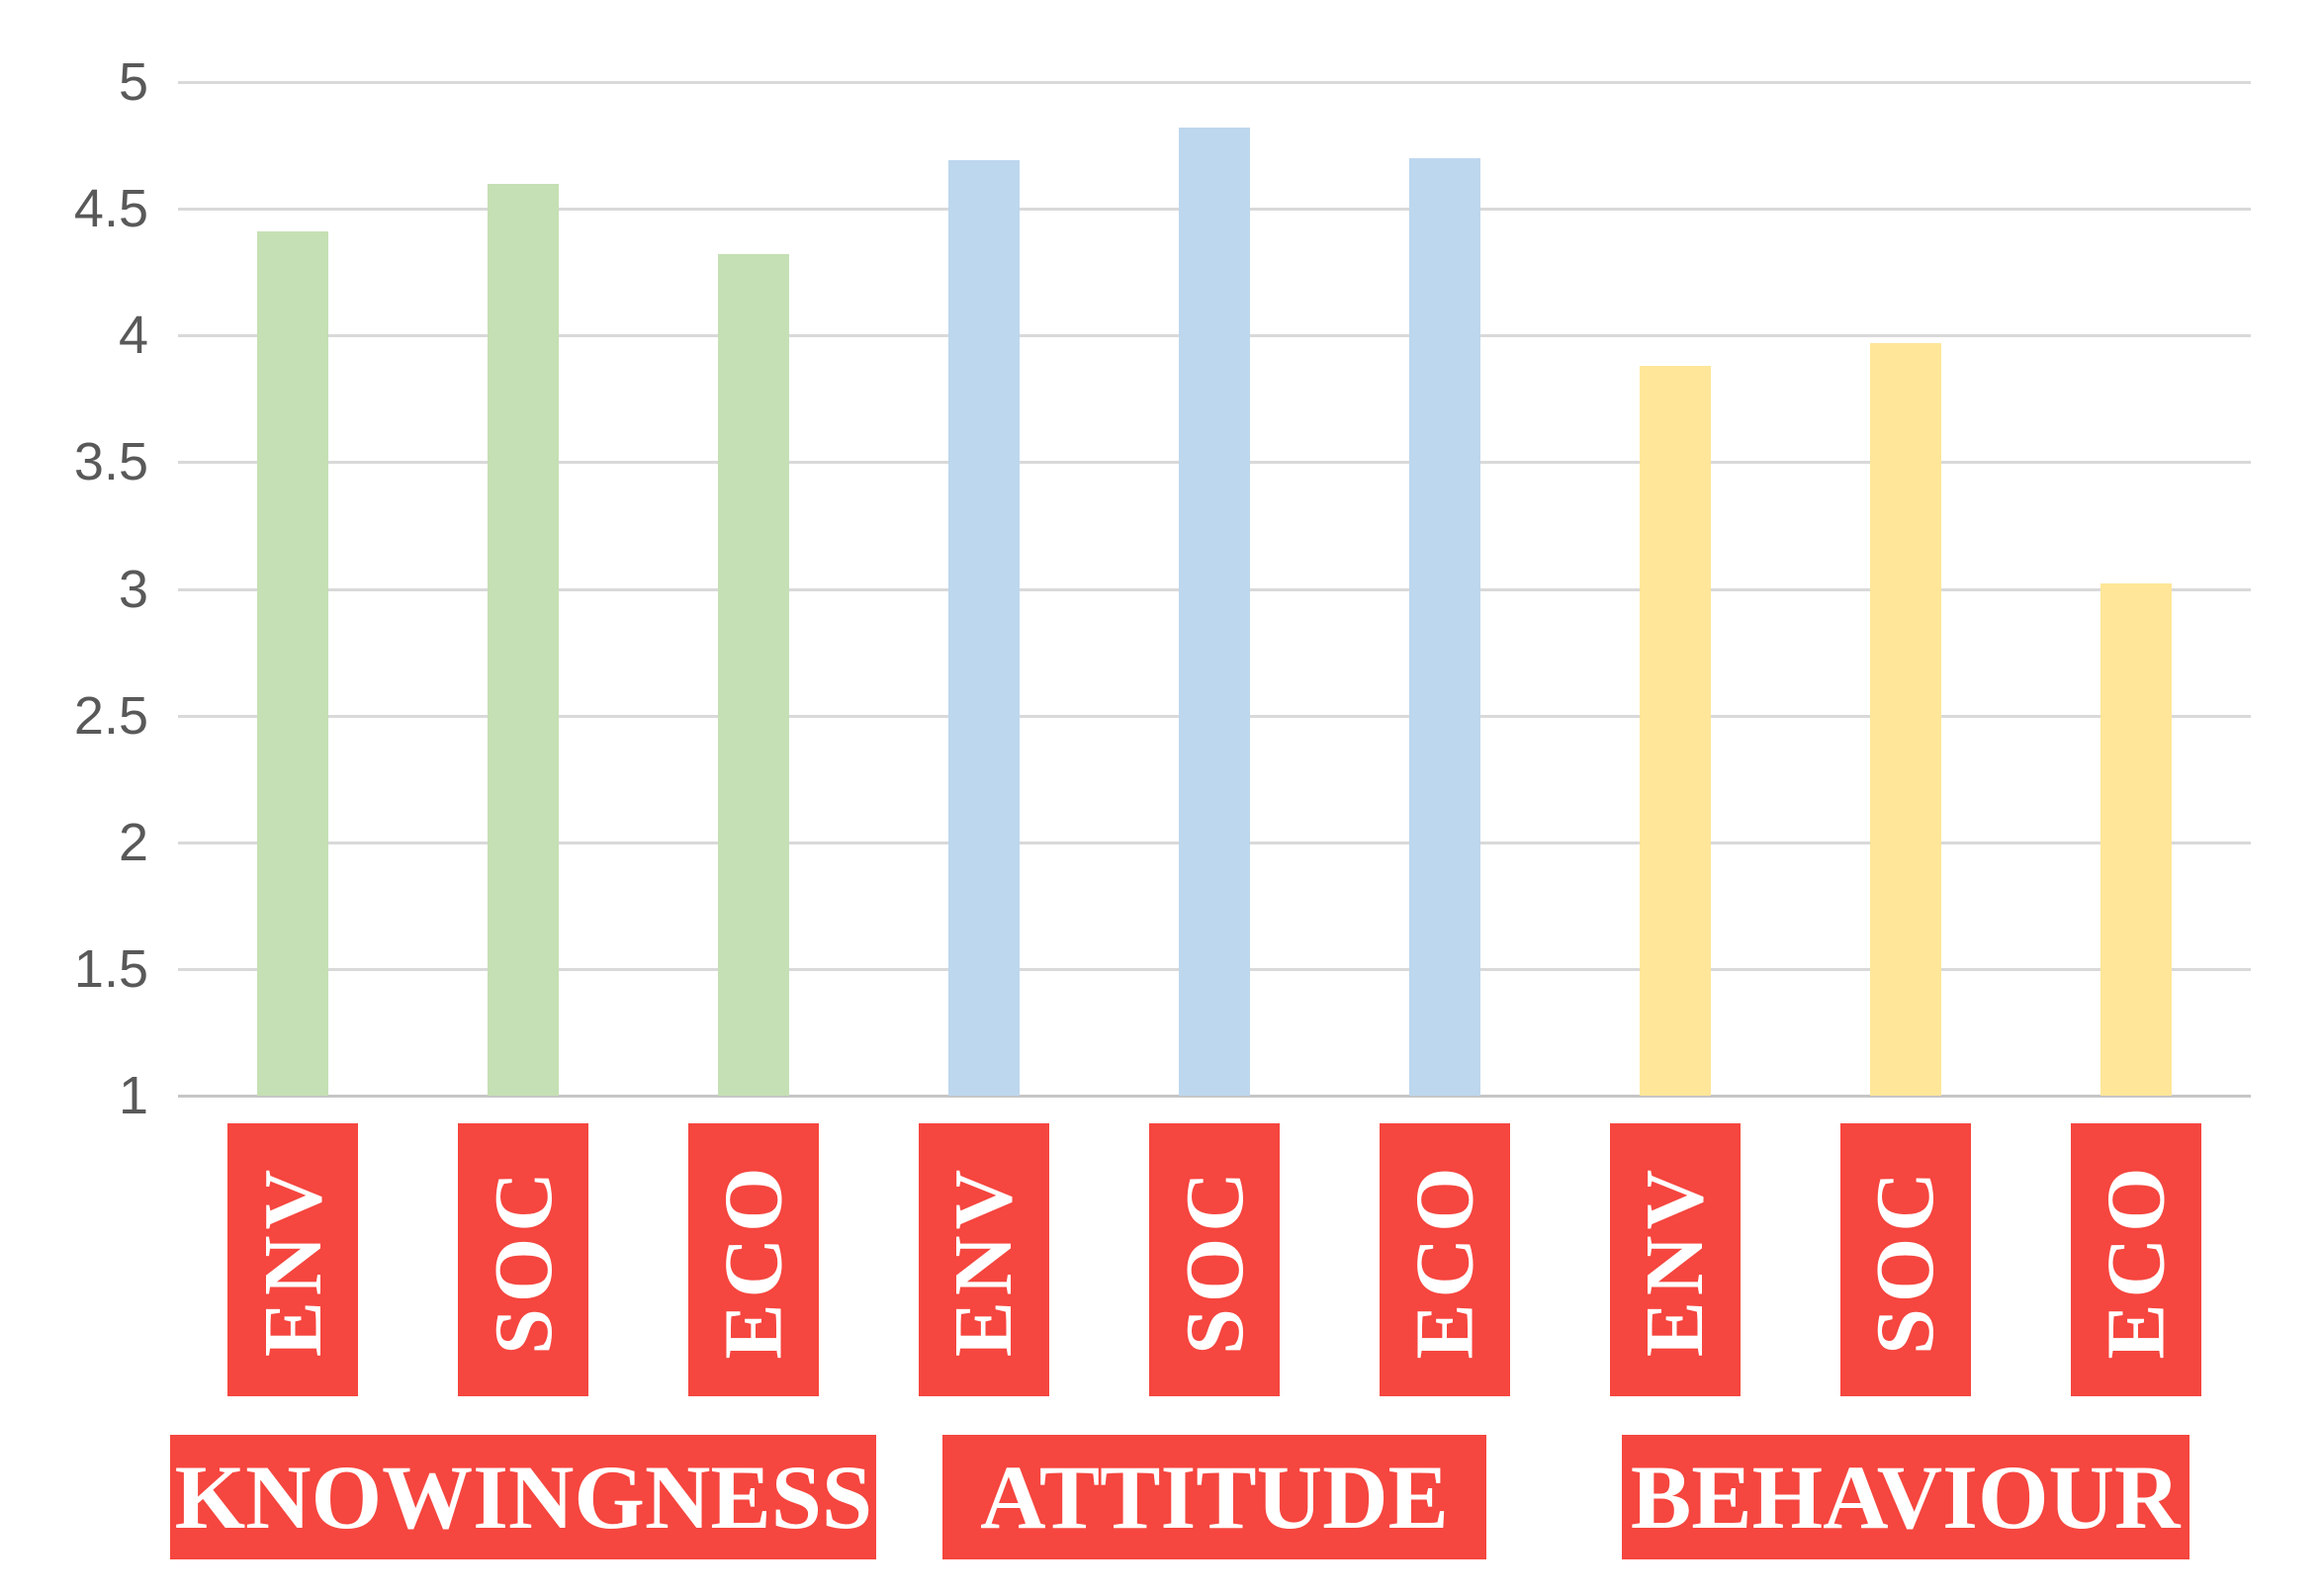 This screenshot has width=2323, height=1596. What do you see at coordinates (133, 336) in the screenshot?
I see `y-tick-label: 4` at bounding box center [133, 336].